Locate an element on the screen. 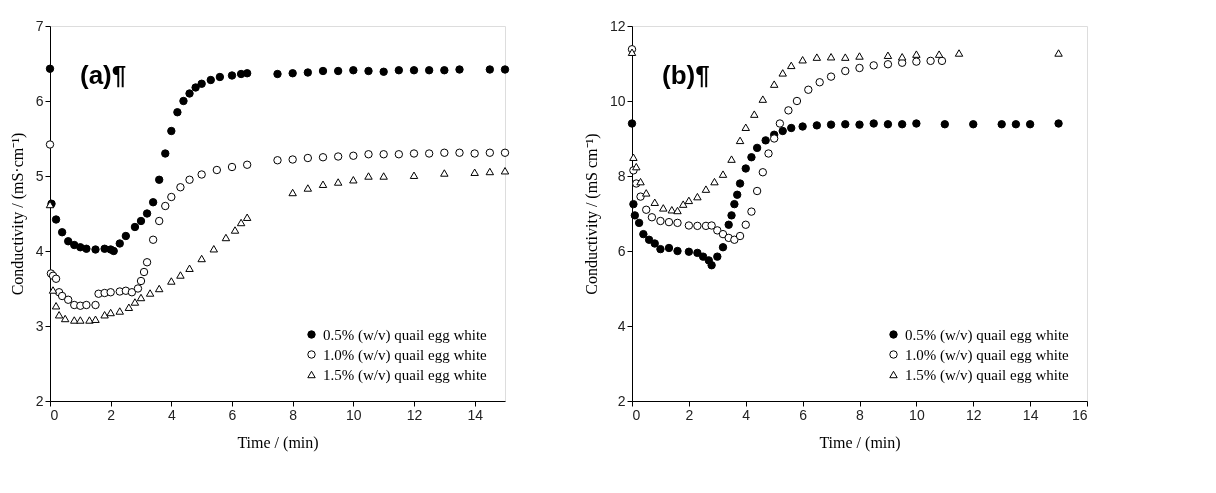 This screenshot has height=493, width=1216. y-axis-title: Conductivity / (mS cm⁻¹) is located at coordinates (591, 214).